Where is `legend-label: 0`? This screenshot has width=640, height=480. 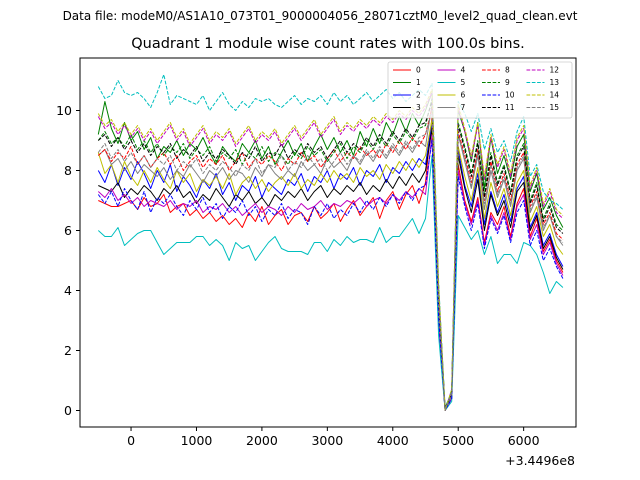
legend-label: 0 is located at coordinates (418, 70).